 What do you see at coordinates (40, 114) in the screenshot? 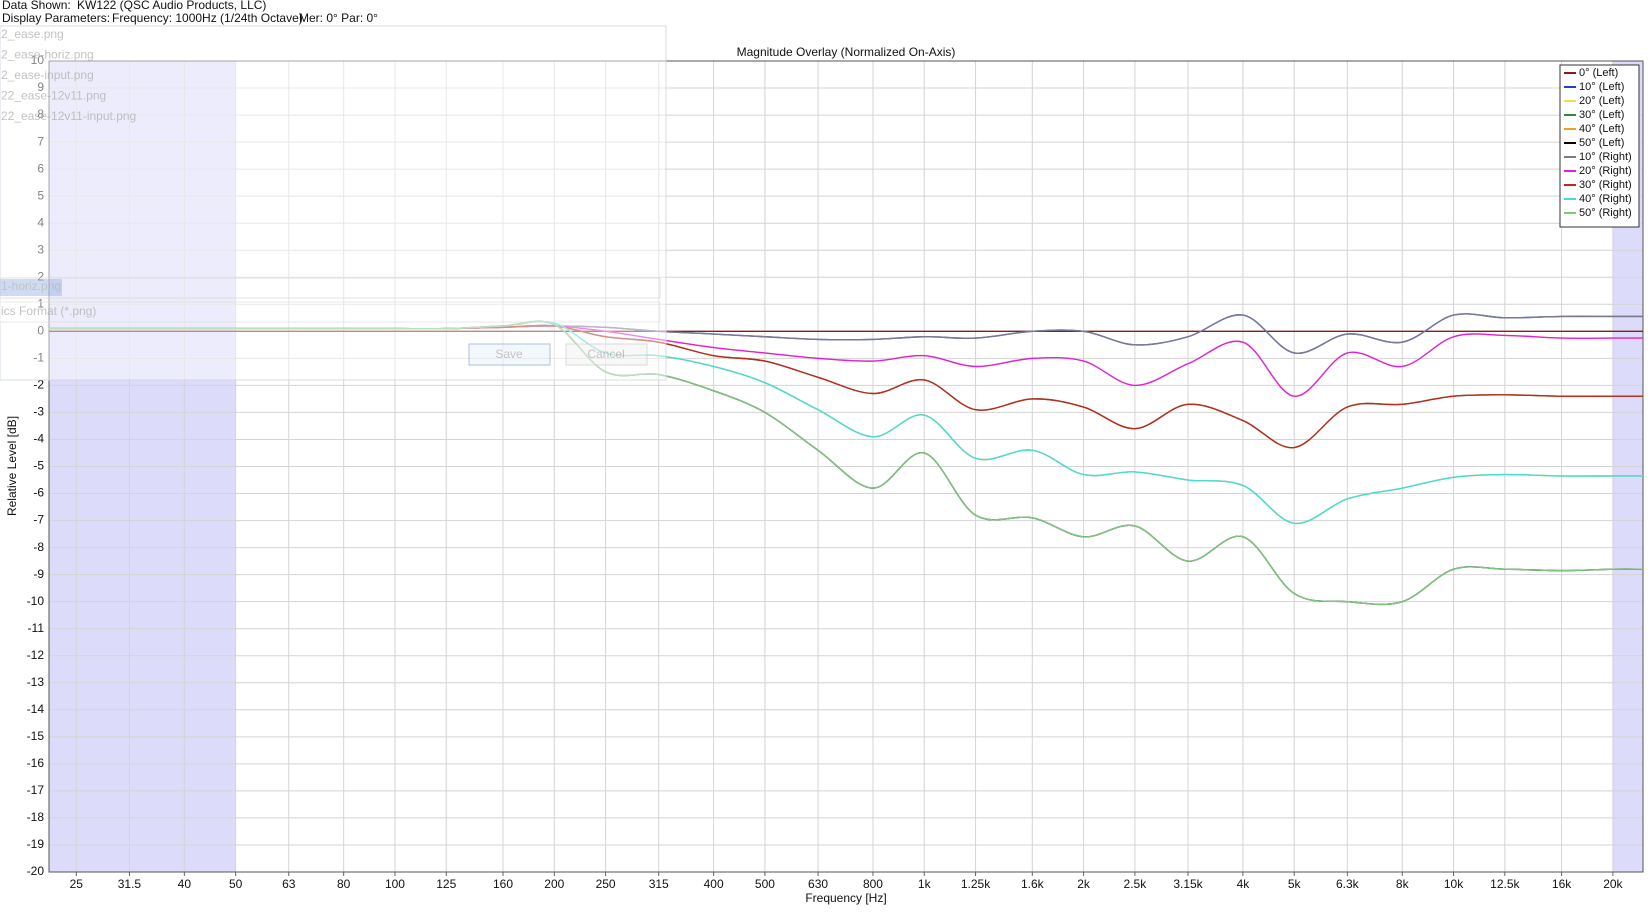
I see `y-tick-label: 8` at bounding box center [40, 114].